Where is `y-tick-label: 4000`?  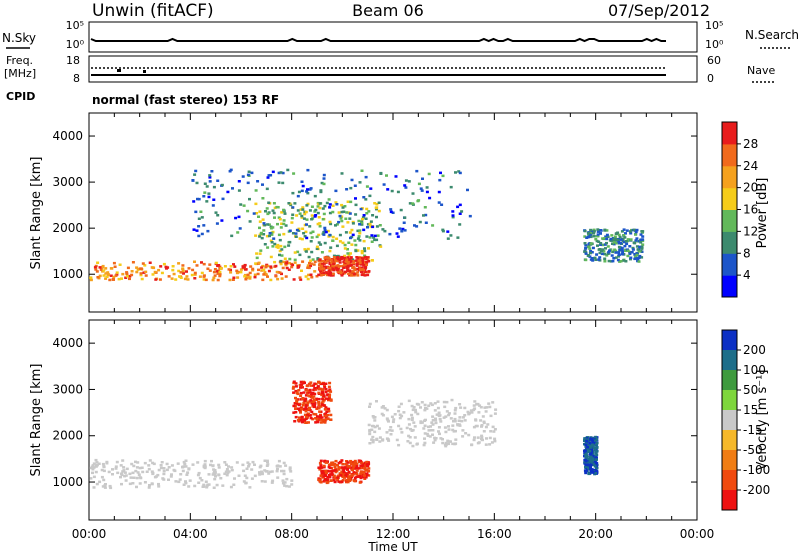 y-tick-label: 4000 is located at coordinates (67, 136).